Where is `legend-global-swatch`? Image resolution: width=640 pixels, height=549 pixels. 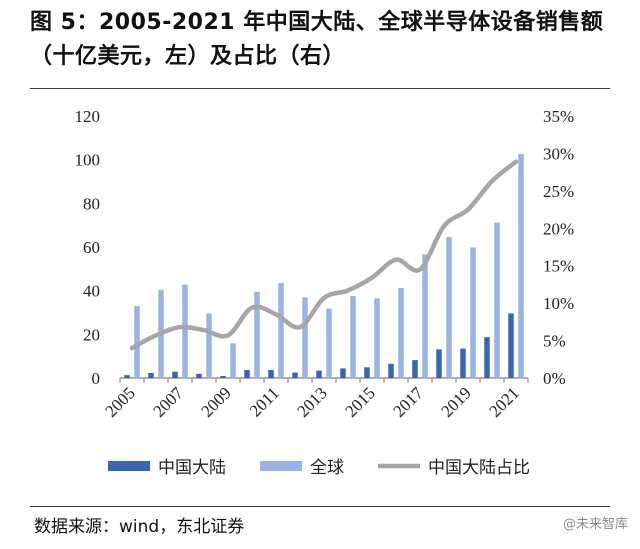 legend-global-swatch is located at coordinates (281, 466).